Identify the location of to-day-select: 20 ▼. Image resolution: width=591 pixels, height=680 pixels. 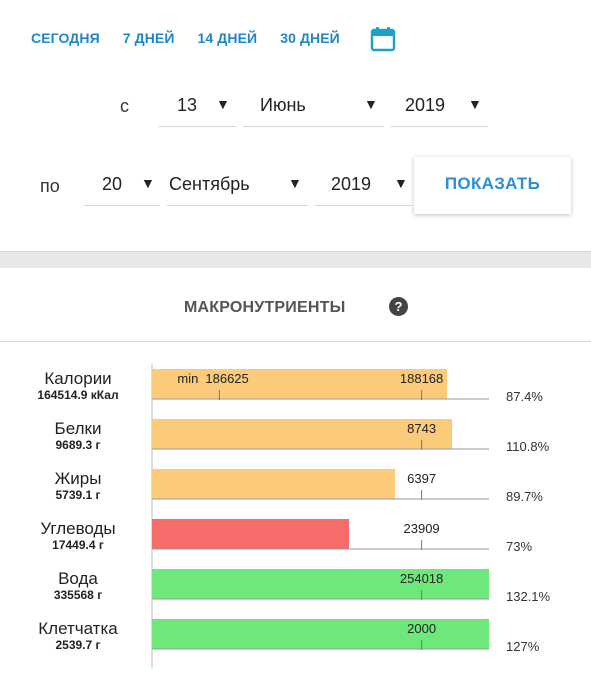
(122, 186).